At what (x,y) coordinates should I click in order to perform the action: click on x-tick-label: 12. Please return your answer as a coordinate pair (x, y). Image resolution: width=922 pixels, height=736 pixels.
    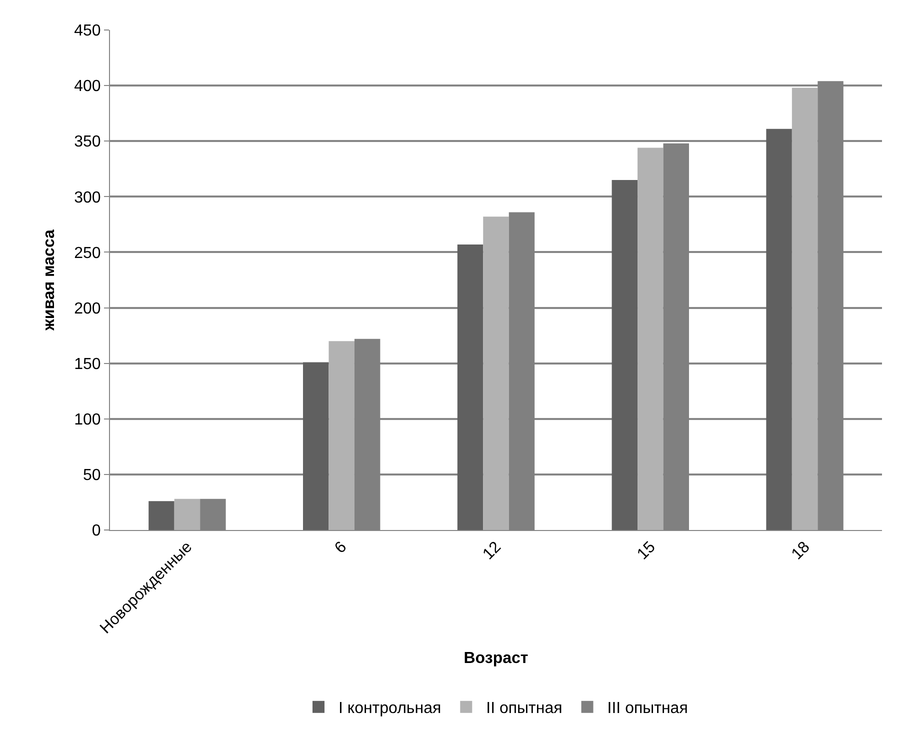
    Looking at the image, I should click on (492, 551).